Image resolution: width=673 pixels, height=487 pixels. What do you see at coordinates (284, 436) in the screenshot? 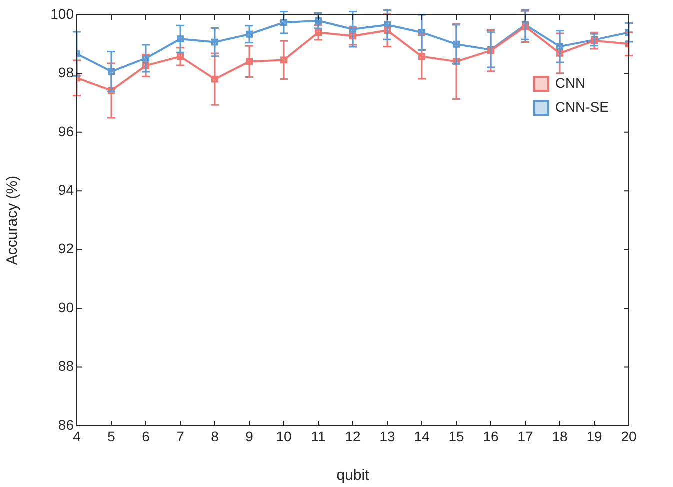
I see `x-tick-label: 10` at bounding box center [284, 436].